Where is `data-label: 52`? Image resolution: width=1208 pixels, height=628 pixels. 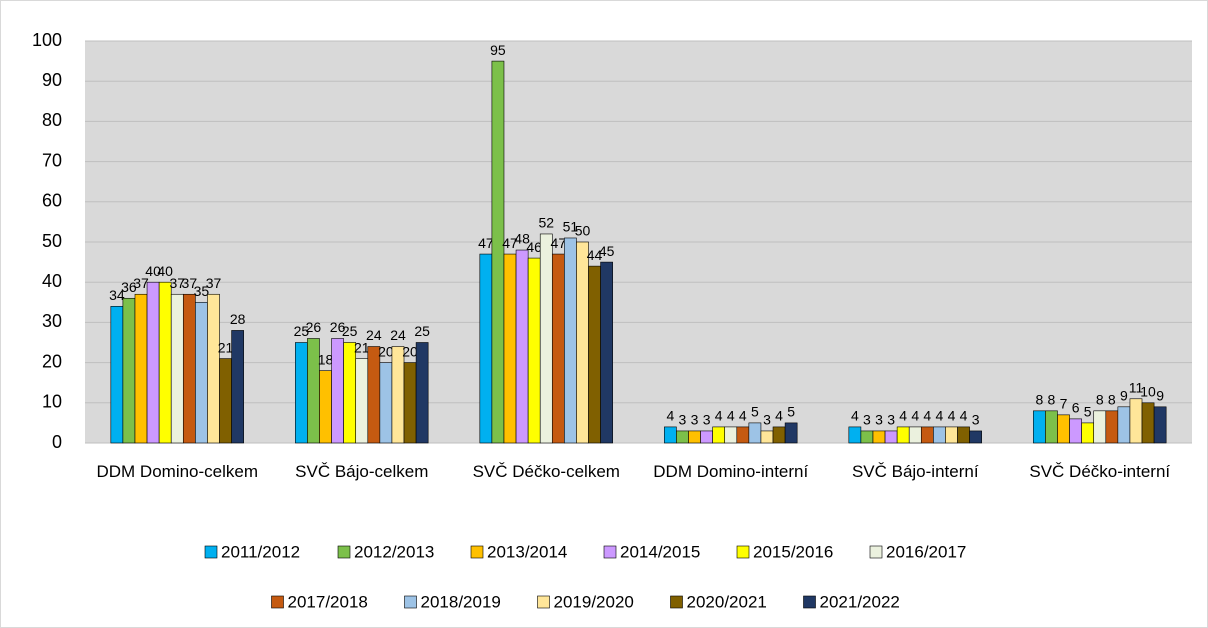
data-label: 52 is located at coordinates (546, 223).